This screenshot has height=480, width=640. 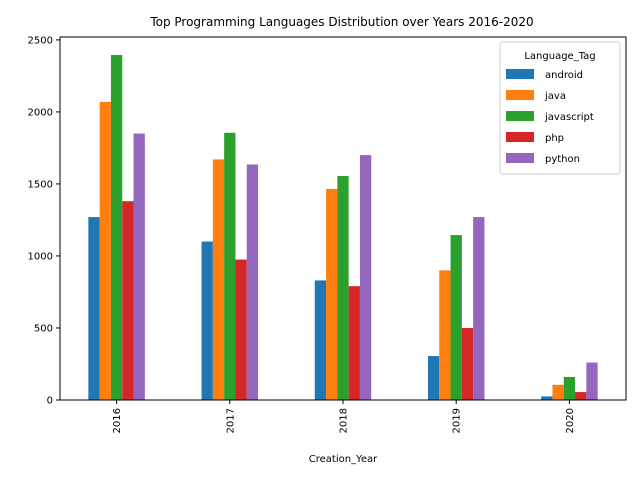 I want to click on bar-python-2017, so click(x=252, y=282).